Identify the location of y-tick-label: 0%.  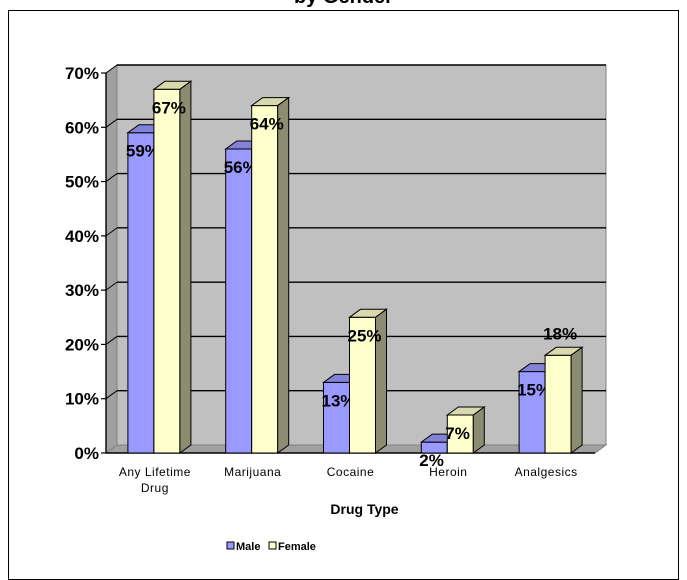
(86, 453).